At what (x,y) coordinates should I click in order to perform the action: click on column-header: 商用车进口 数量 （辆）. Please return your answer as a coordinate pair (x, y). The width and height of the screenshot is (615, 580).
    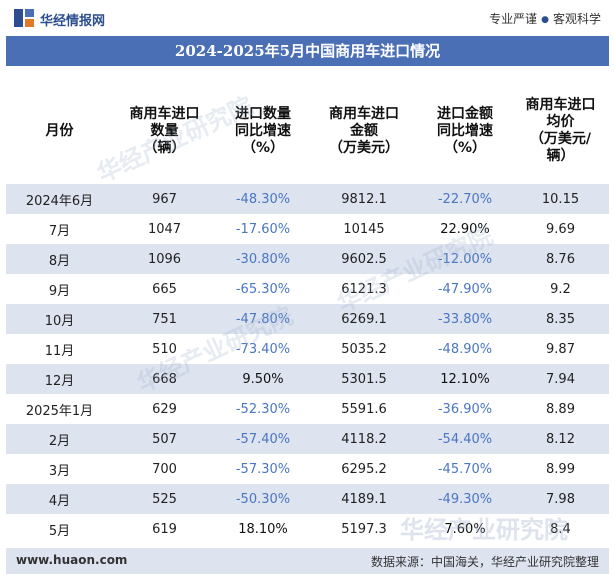
    Looking at the image, I should click on (164, 130).